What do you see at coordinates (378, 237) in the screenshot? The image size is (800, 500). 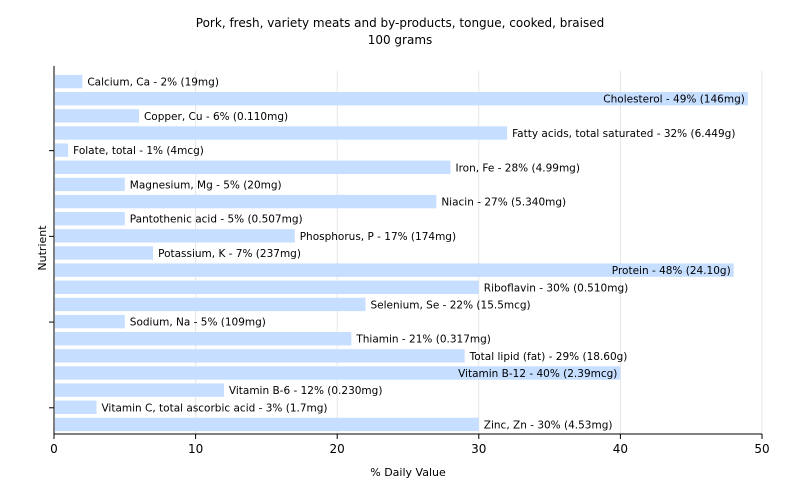 I see `bar-label: Phosphorus, P - 17% (174mg)` at bounding box center [378, 237].